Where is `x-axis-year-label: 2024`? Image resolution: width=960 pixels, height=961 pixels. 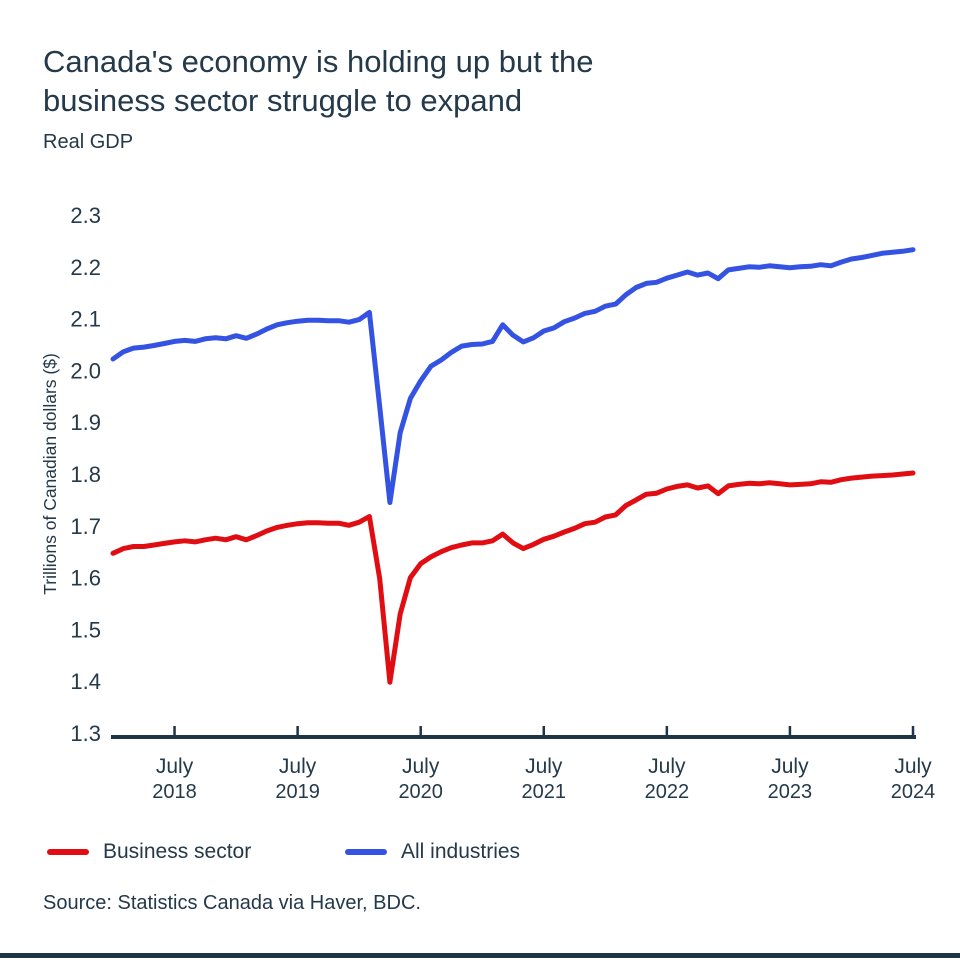 x-axis-year-label: 2024 is located at coordinates (913, 792).